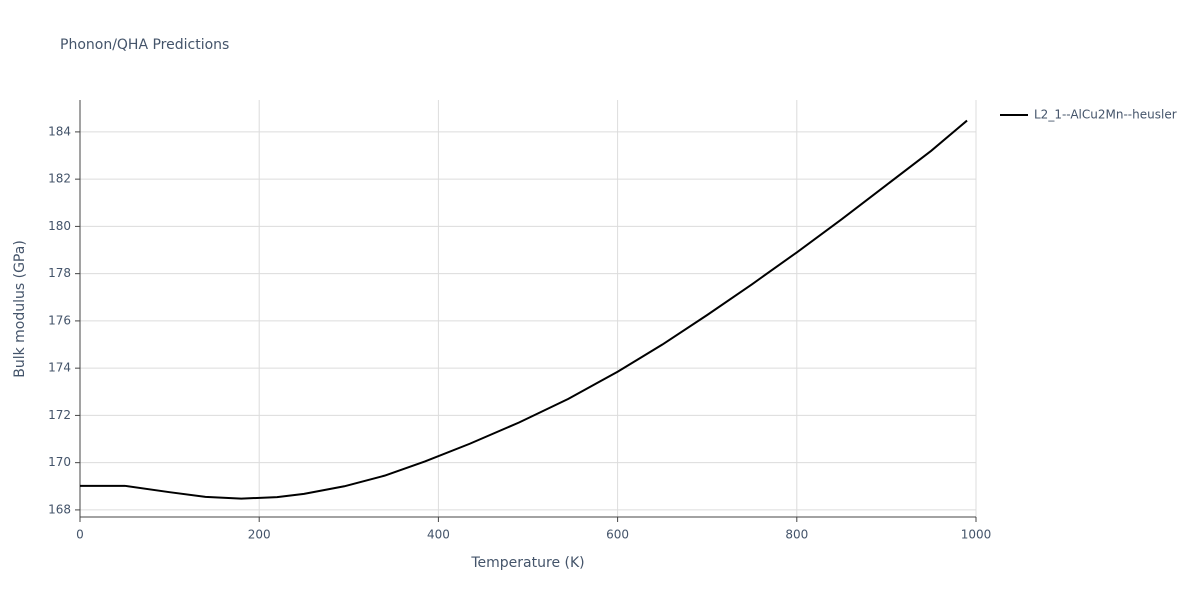 The height and width of the screenshot is (600, 1200). I want to click on y-tick-label: 178, so click(59, 273).